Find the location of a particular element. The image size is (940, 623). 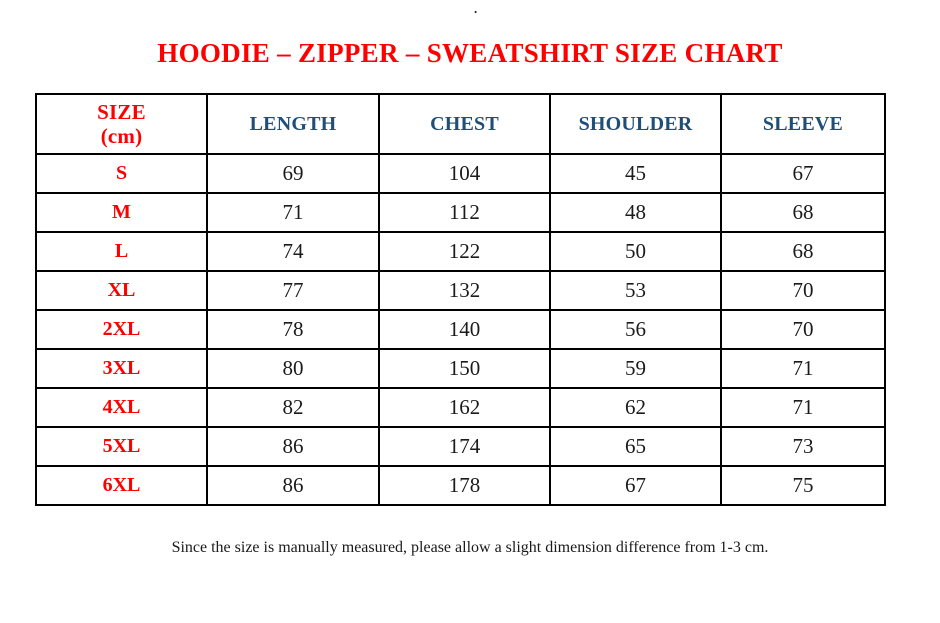

size-label-cell: 6XL is located at coordinates (121, 485).